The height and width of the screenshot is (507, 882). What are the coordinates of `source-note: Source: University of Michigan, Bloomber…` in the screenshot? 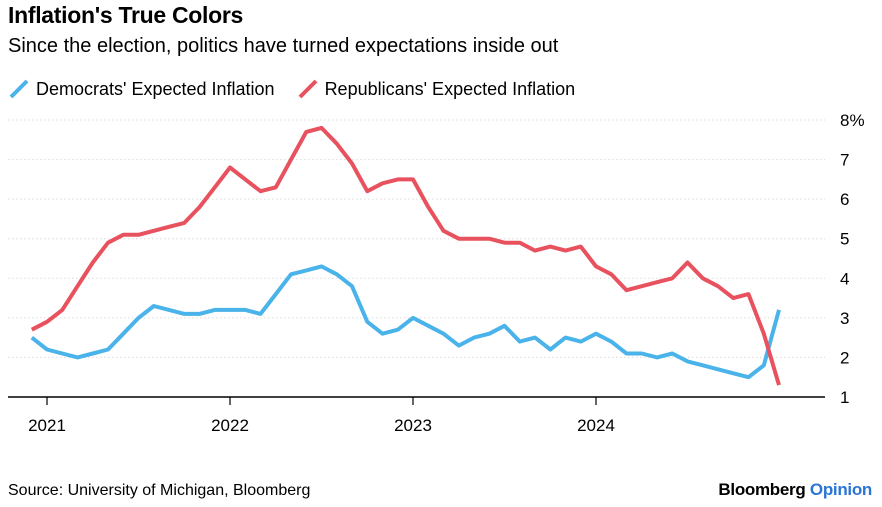 It's located at (159, 490).